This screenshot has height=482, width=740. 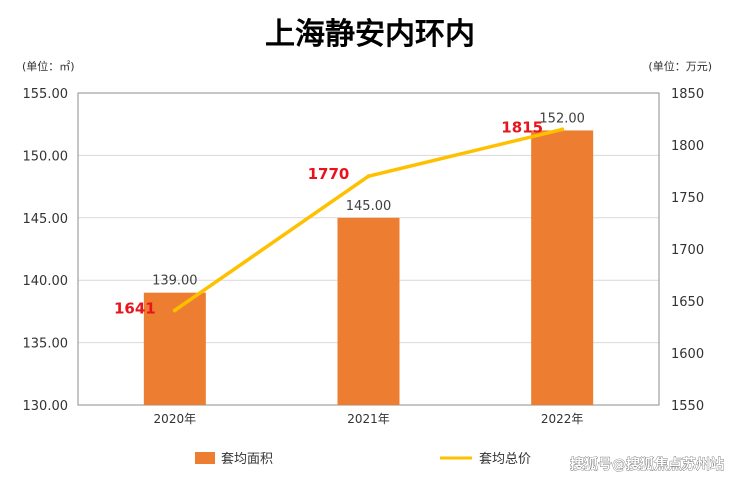 What do you see at coordinates (46, 156) in the screenshot?
I see `left-tick-label: 150.00` at bounding box center [46, 156].